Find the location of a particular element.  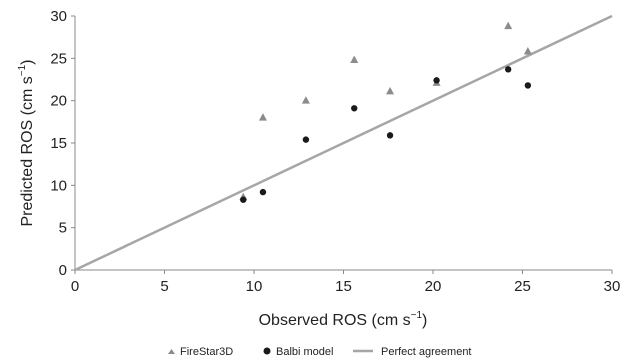

legend-label-perfect-agreement: Perfect agreement is located at coordinates (426, 352).